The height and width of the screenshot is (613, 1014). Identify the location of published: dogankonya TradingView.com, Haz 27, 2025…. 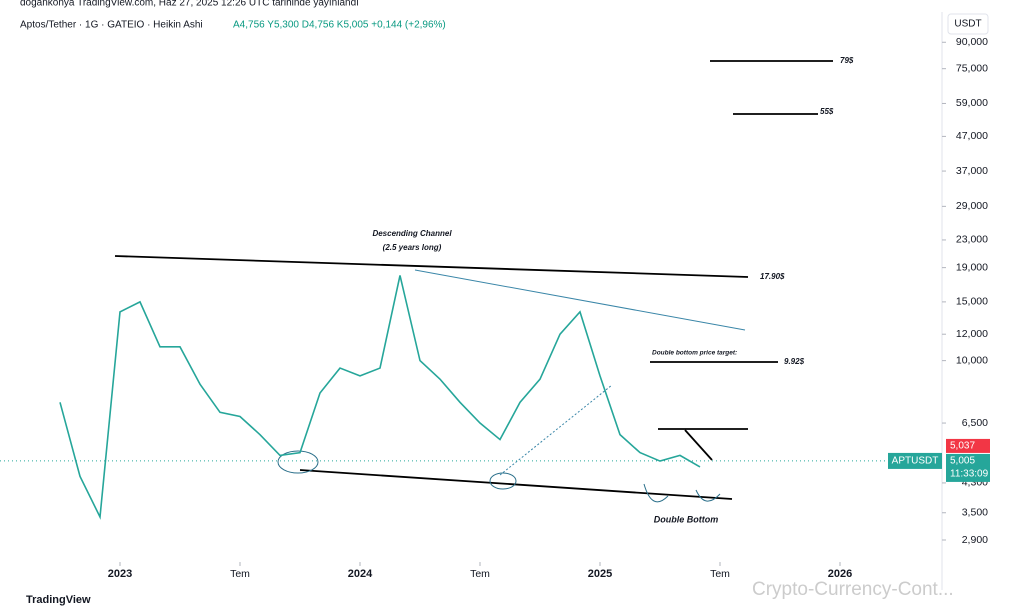
(189, 4).